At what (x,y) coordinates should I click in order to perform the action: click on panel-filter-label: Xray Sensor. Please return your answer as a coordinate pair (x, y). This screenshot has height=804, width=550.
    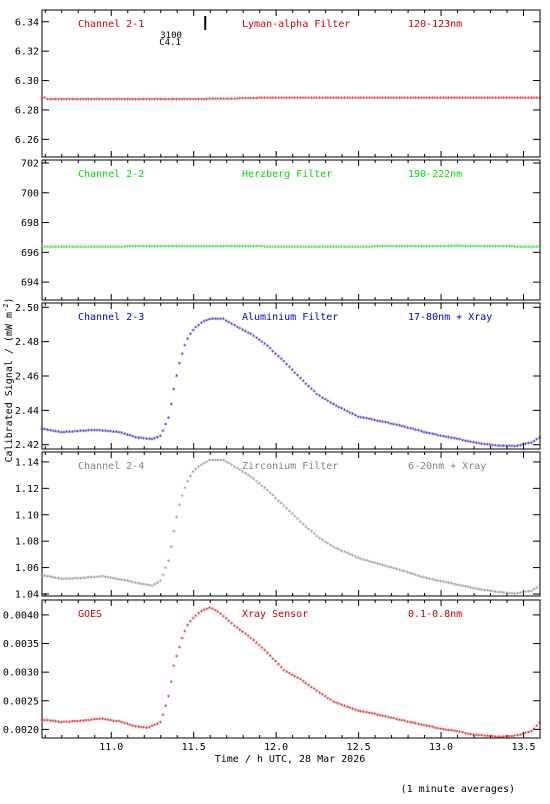
    Looking at the image, I should click on (275, 614).